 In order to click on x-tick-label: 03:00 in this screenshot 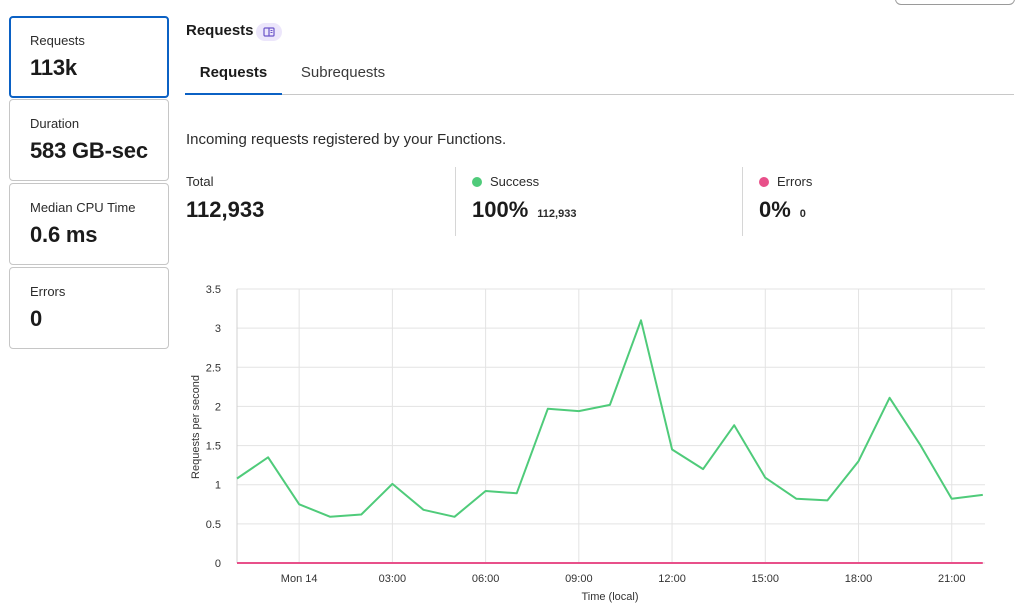, I will do `click(393, 579)`.